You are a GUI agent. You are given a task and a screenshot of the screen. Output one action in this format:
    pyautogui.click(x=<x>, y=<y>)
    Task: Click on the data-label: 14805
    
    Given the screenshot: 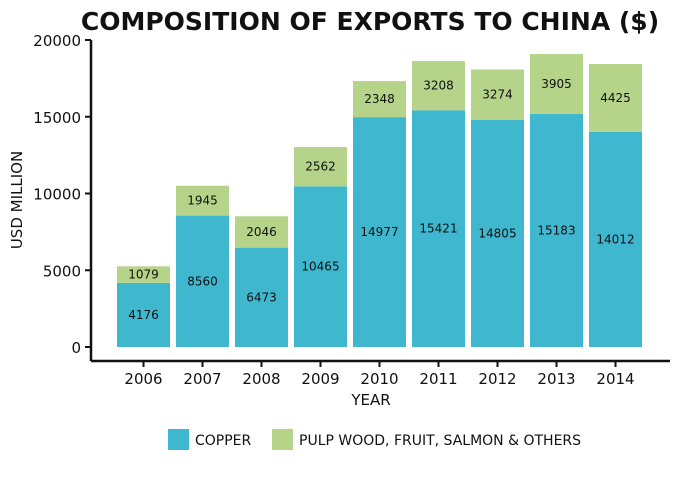 What is the action you would take?
    pyautogui.click(x=497, y=233)
    